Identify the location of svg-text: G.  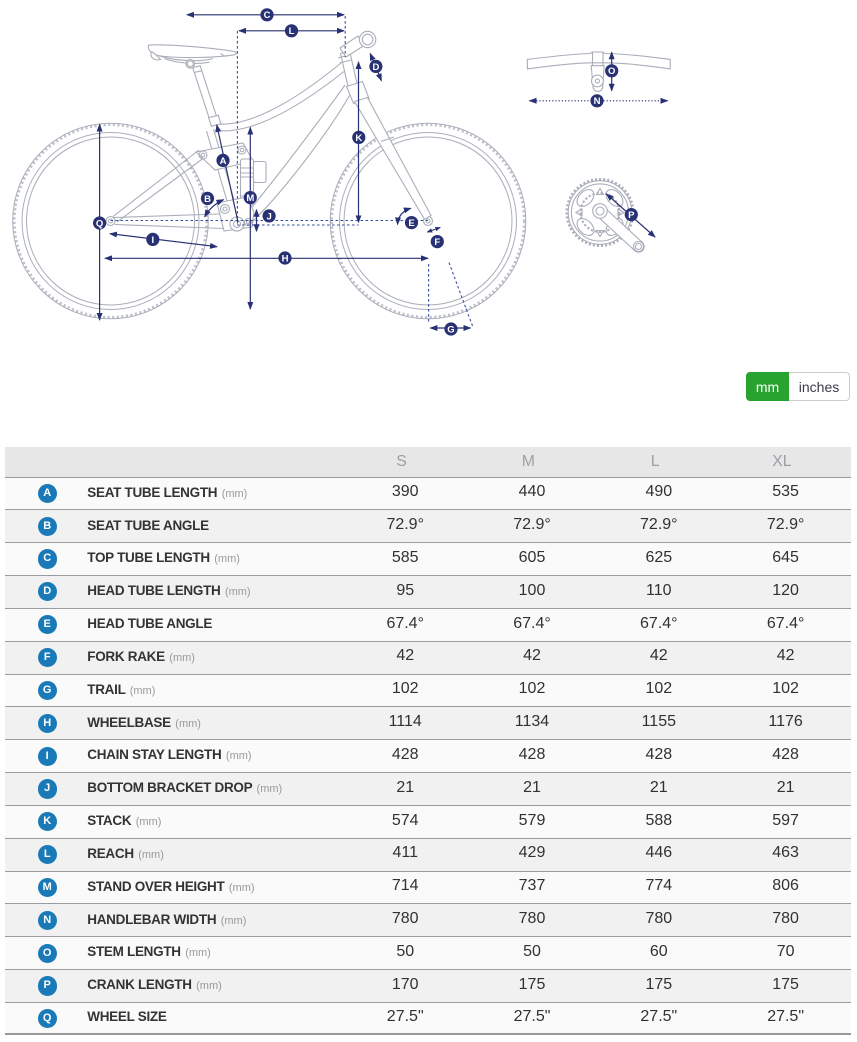
(450, 329).